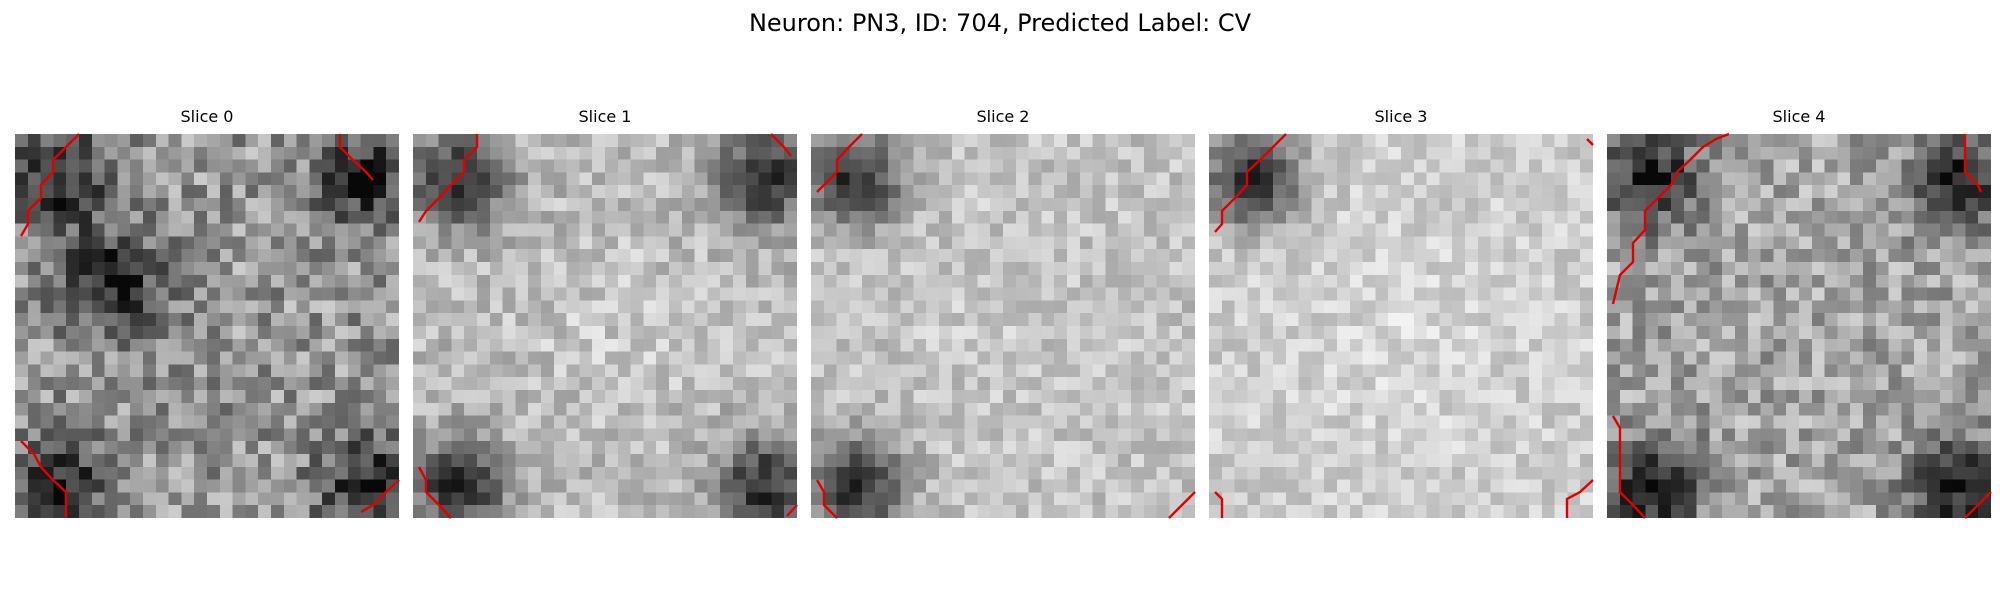  What do you see at coordinates (1799, 116) in the screenshot?
I see `slice-title: Slice 4` at bounding box center [1799, 116].